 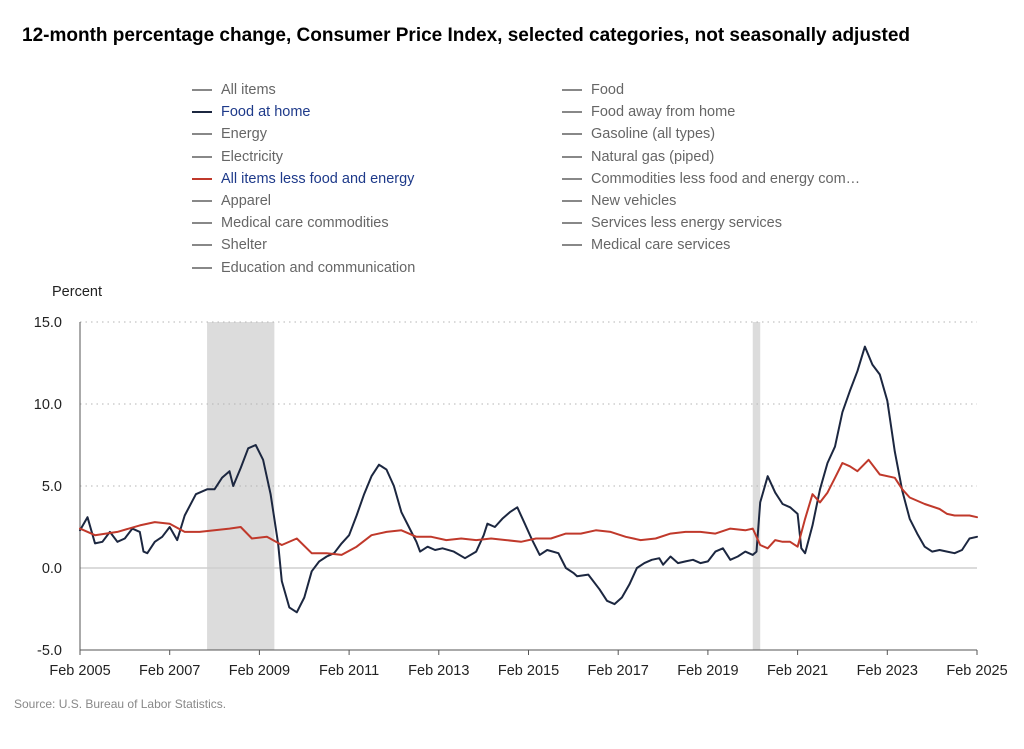 What do you see at coordinates (52, 487) in the screenshot?
I see `y-tick-label: 5.0` at bounding box center [52, 487].